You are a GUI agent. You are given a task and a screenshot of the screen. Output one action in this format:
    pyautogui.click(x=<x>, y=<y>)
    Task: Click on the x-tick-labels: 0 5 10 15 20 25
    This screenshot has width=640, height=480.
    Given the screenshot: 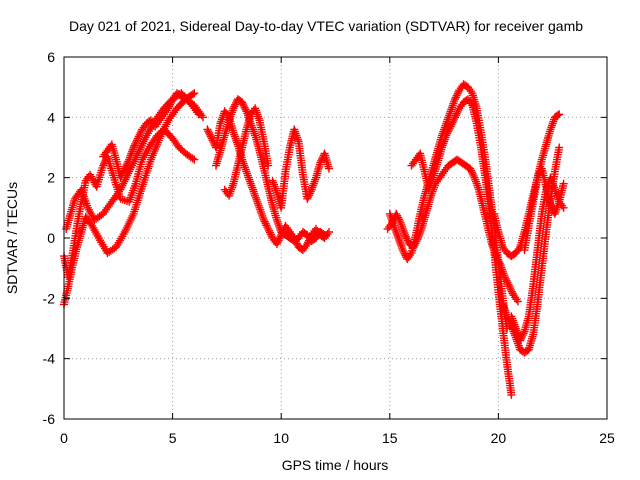 What is the action you would take?
    pyautogui.click(x=337, y=438)
    